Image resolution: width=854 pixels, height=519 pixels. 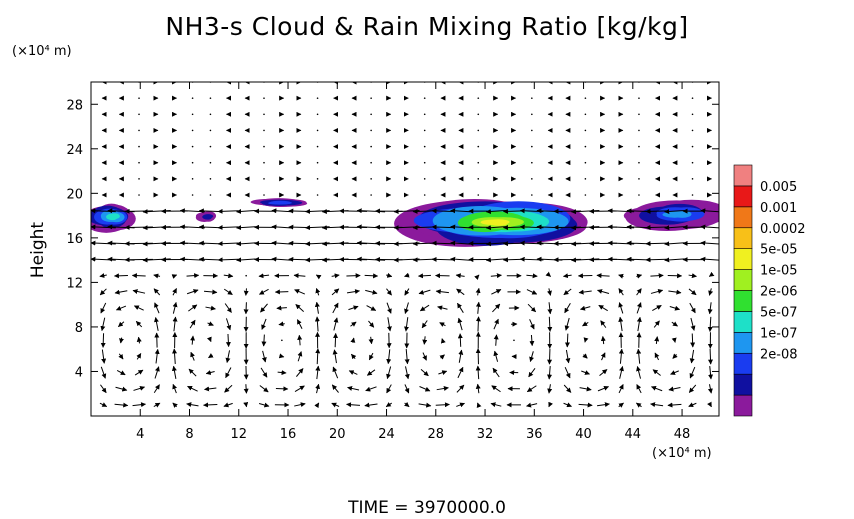 What do you see at coordinates (436, 434) in the screenshot?
I see `x-tick-label: 28` at bounding box center [436, 434].